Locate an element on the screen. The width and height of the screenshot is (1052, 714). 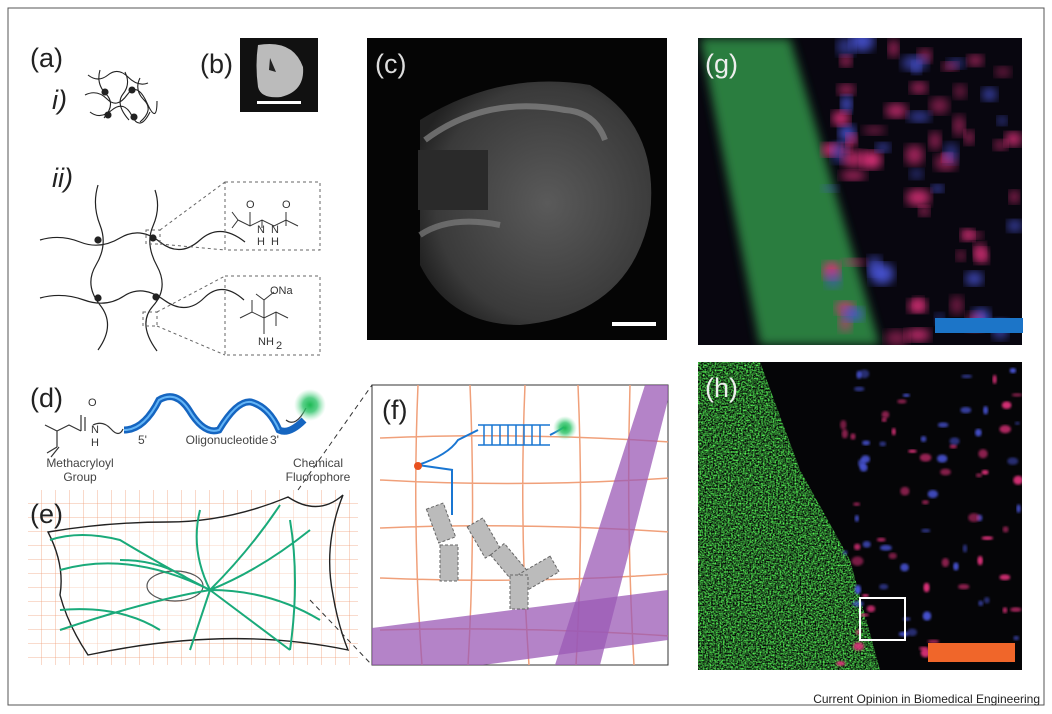
acrylate is located at coordinates (264, 312).